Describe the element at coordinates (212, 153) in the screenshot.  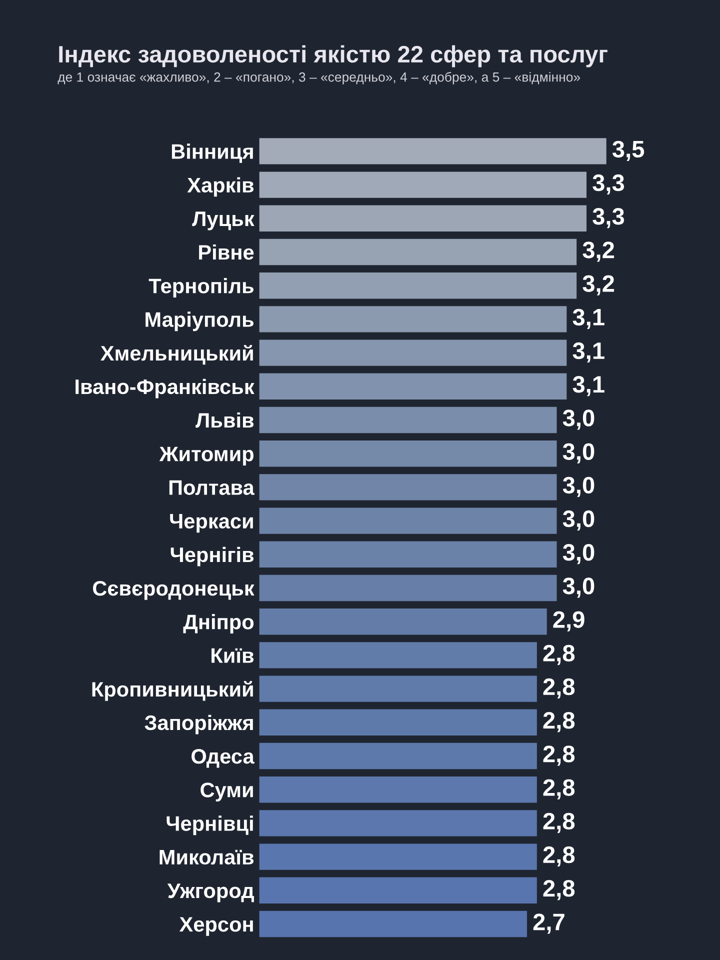
I see `y-tick-label: Вінниця` at that location.